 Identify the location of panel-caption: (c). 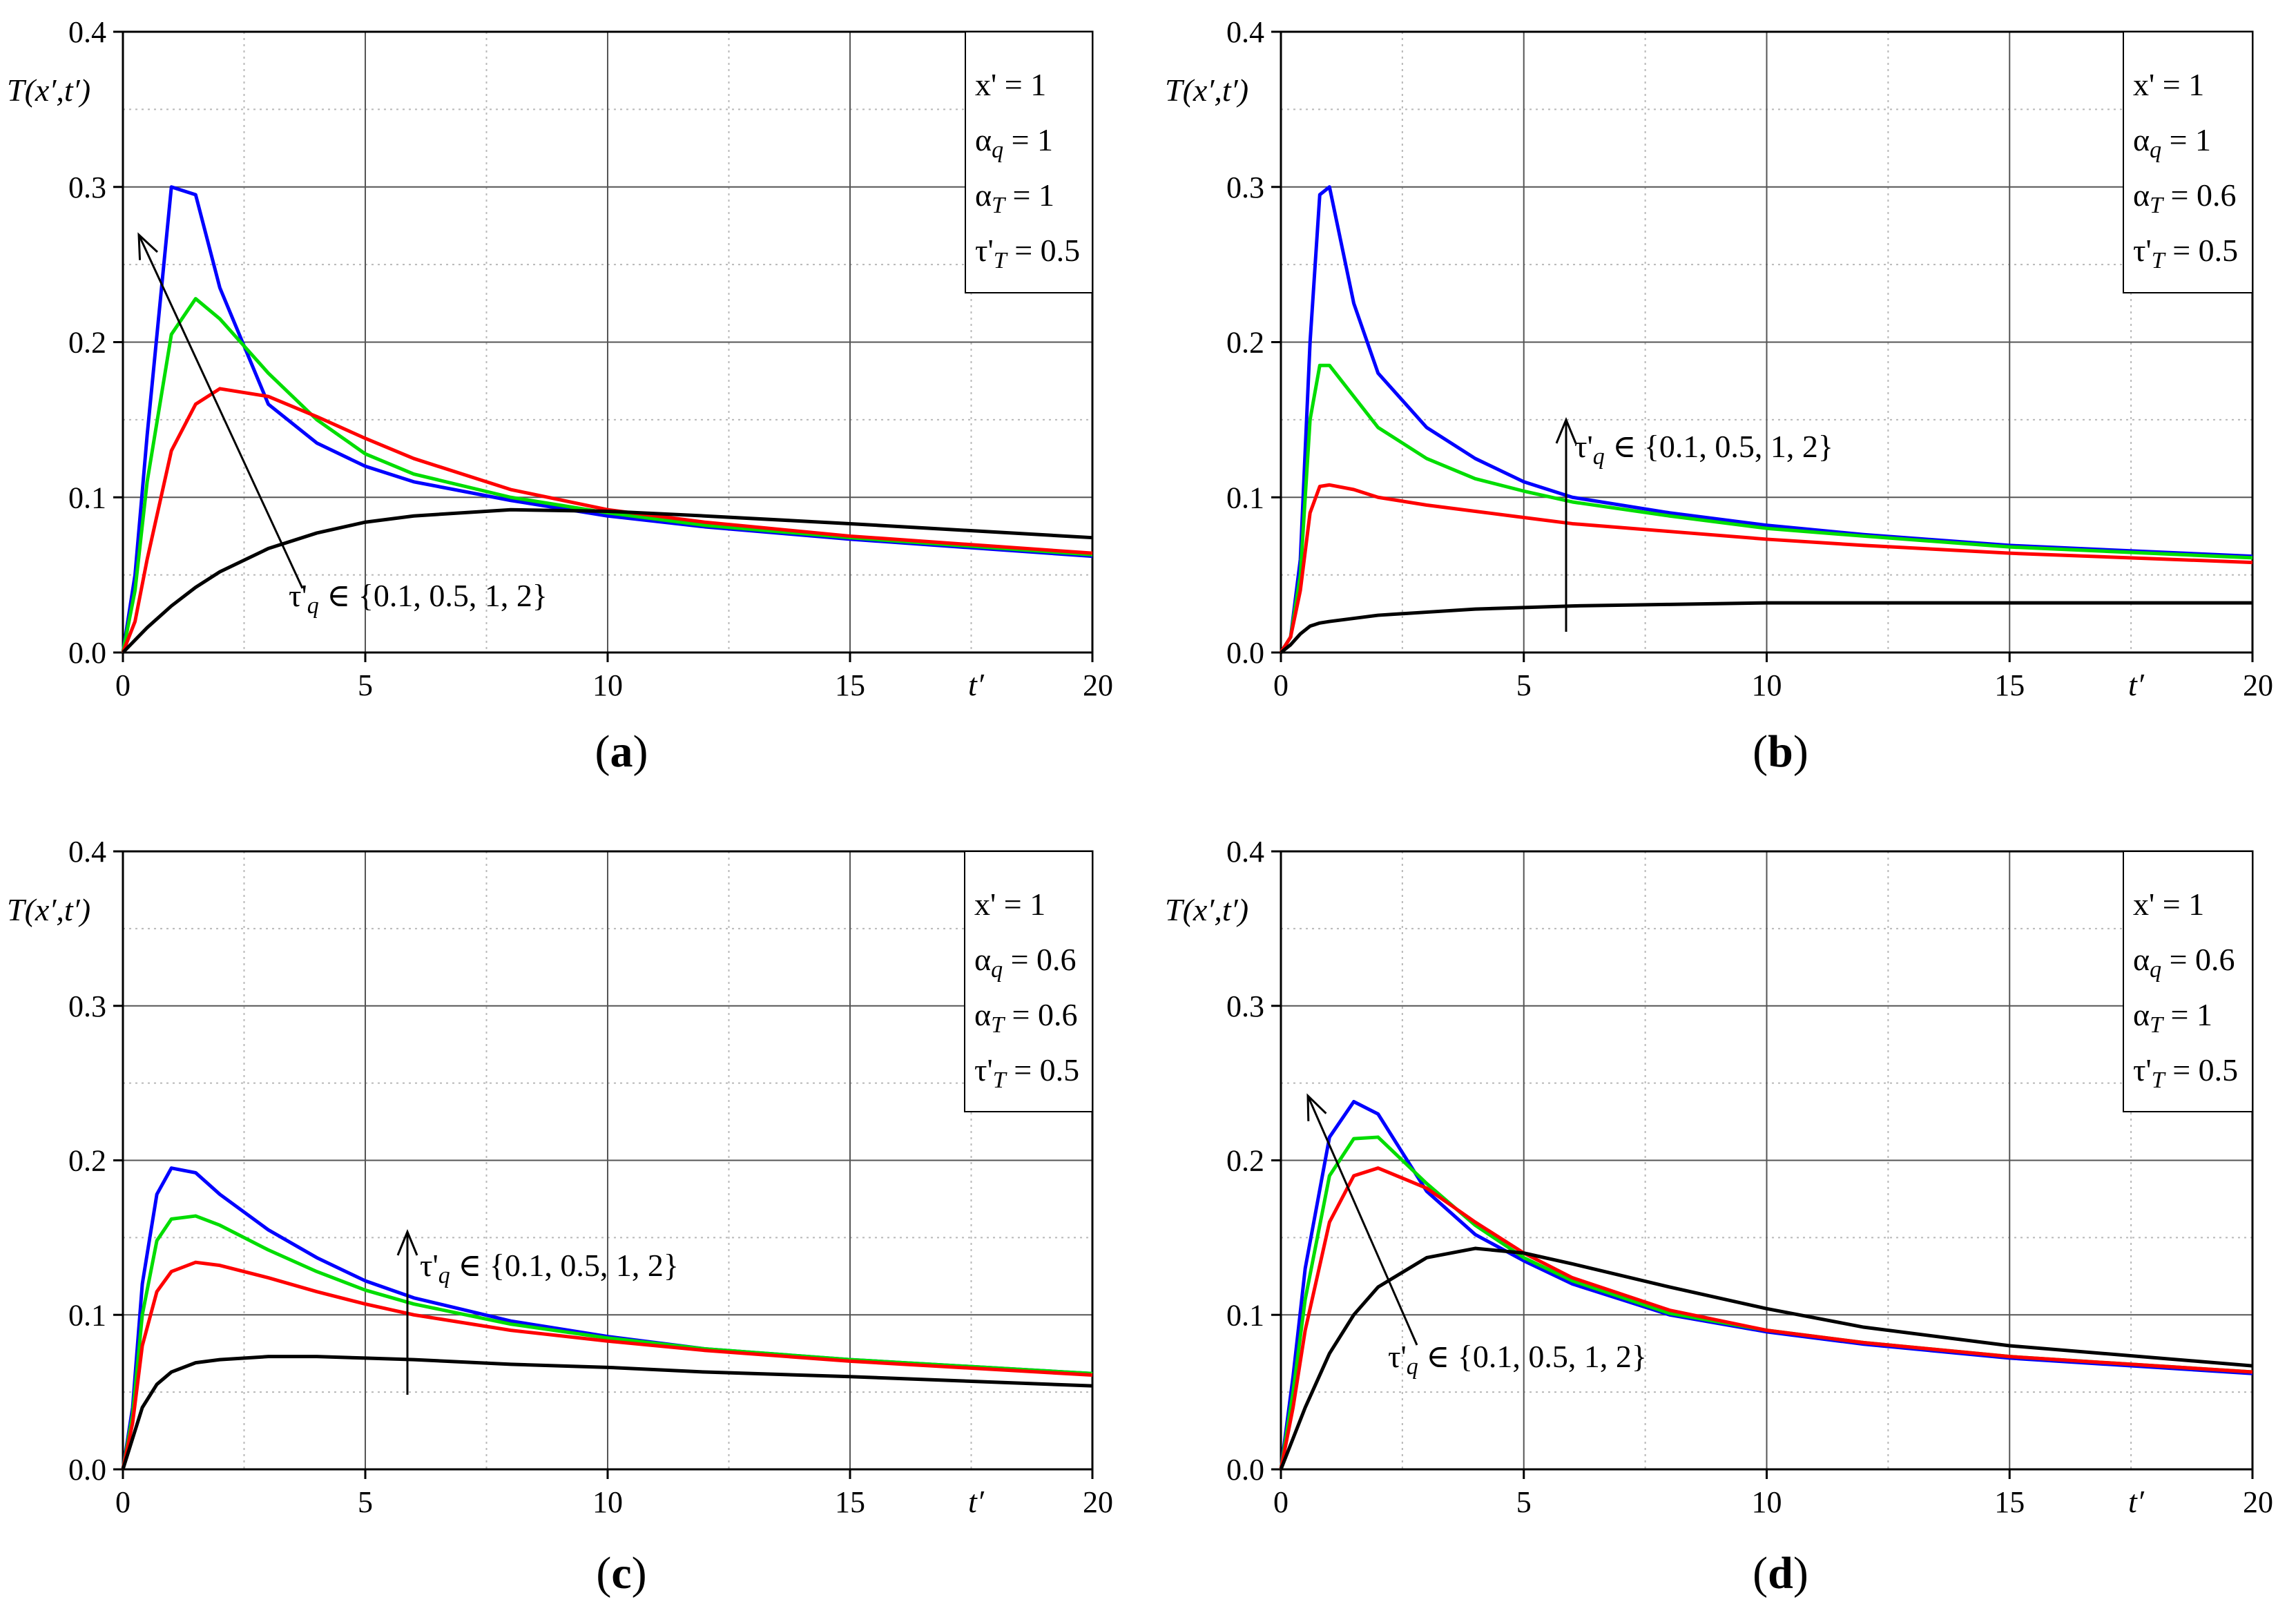
(621, 1573).